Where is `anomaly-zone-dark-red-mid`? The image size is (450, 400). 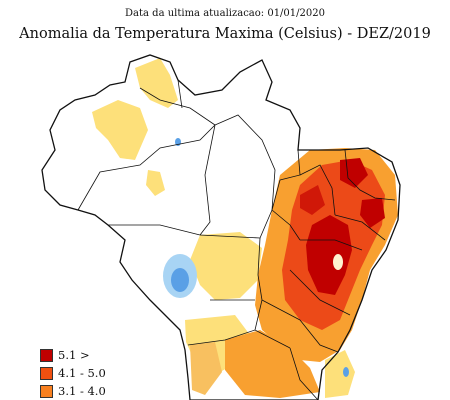
anomaly-zone-dark-red-mid is located at coordinates (312, 200).